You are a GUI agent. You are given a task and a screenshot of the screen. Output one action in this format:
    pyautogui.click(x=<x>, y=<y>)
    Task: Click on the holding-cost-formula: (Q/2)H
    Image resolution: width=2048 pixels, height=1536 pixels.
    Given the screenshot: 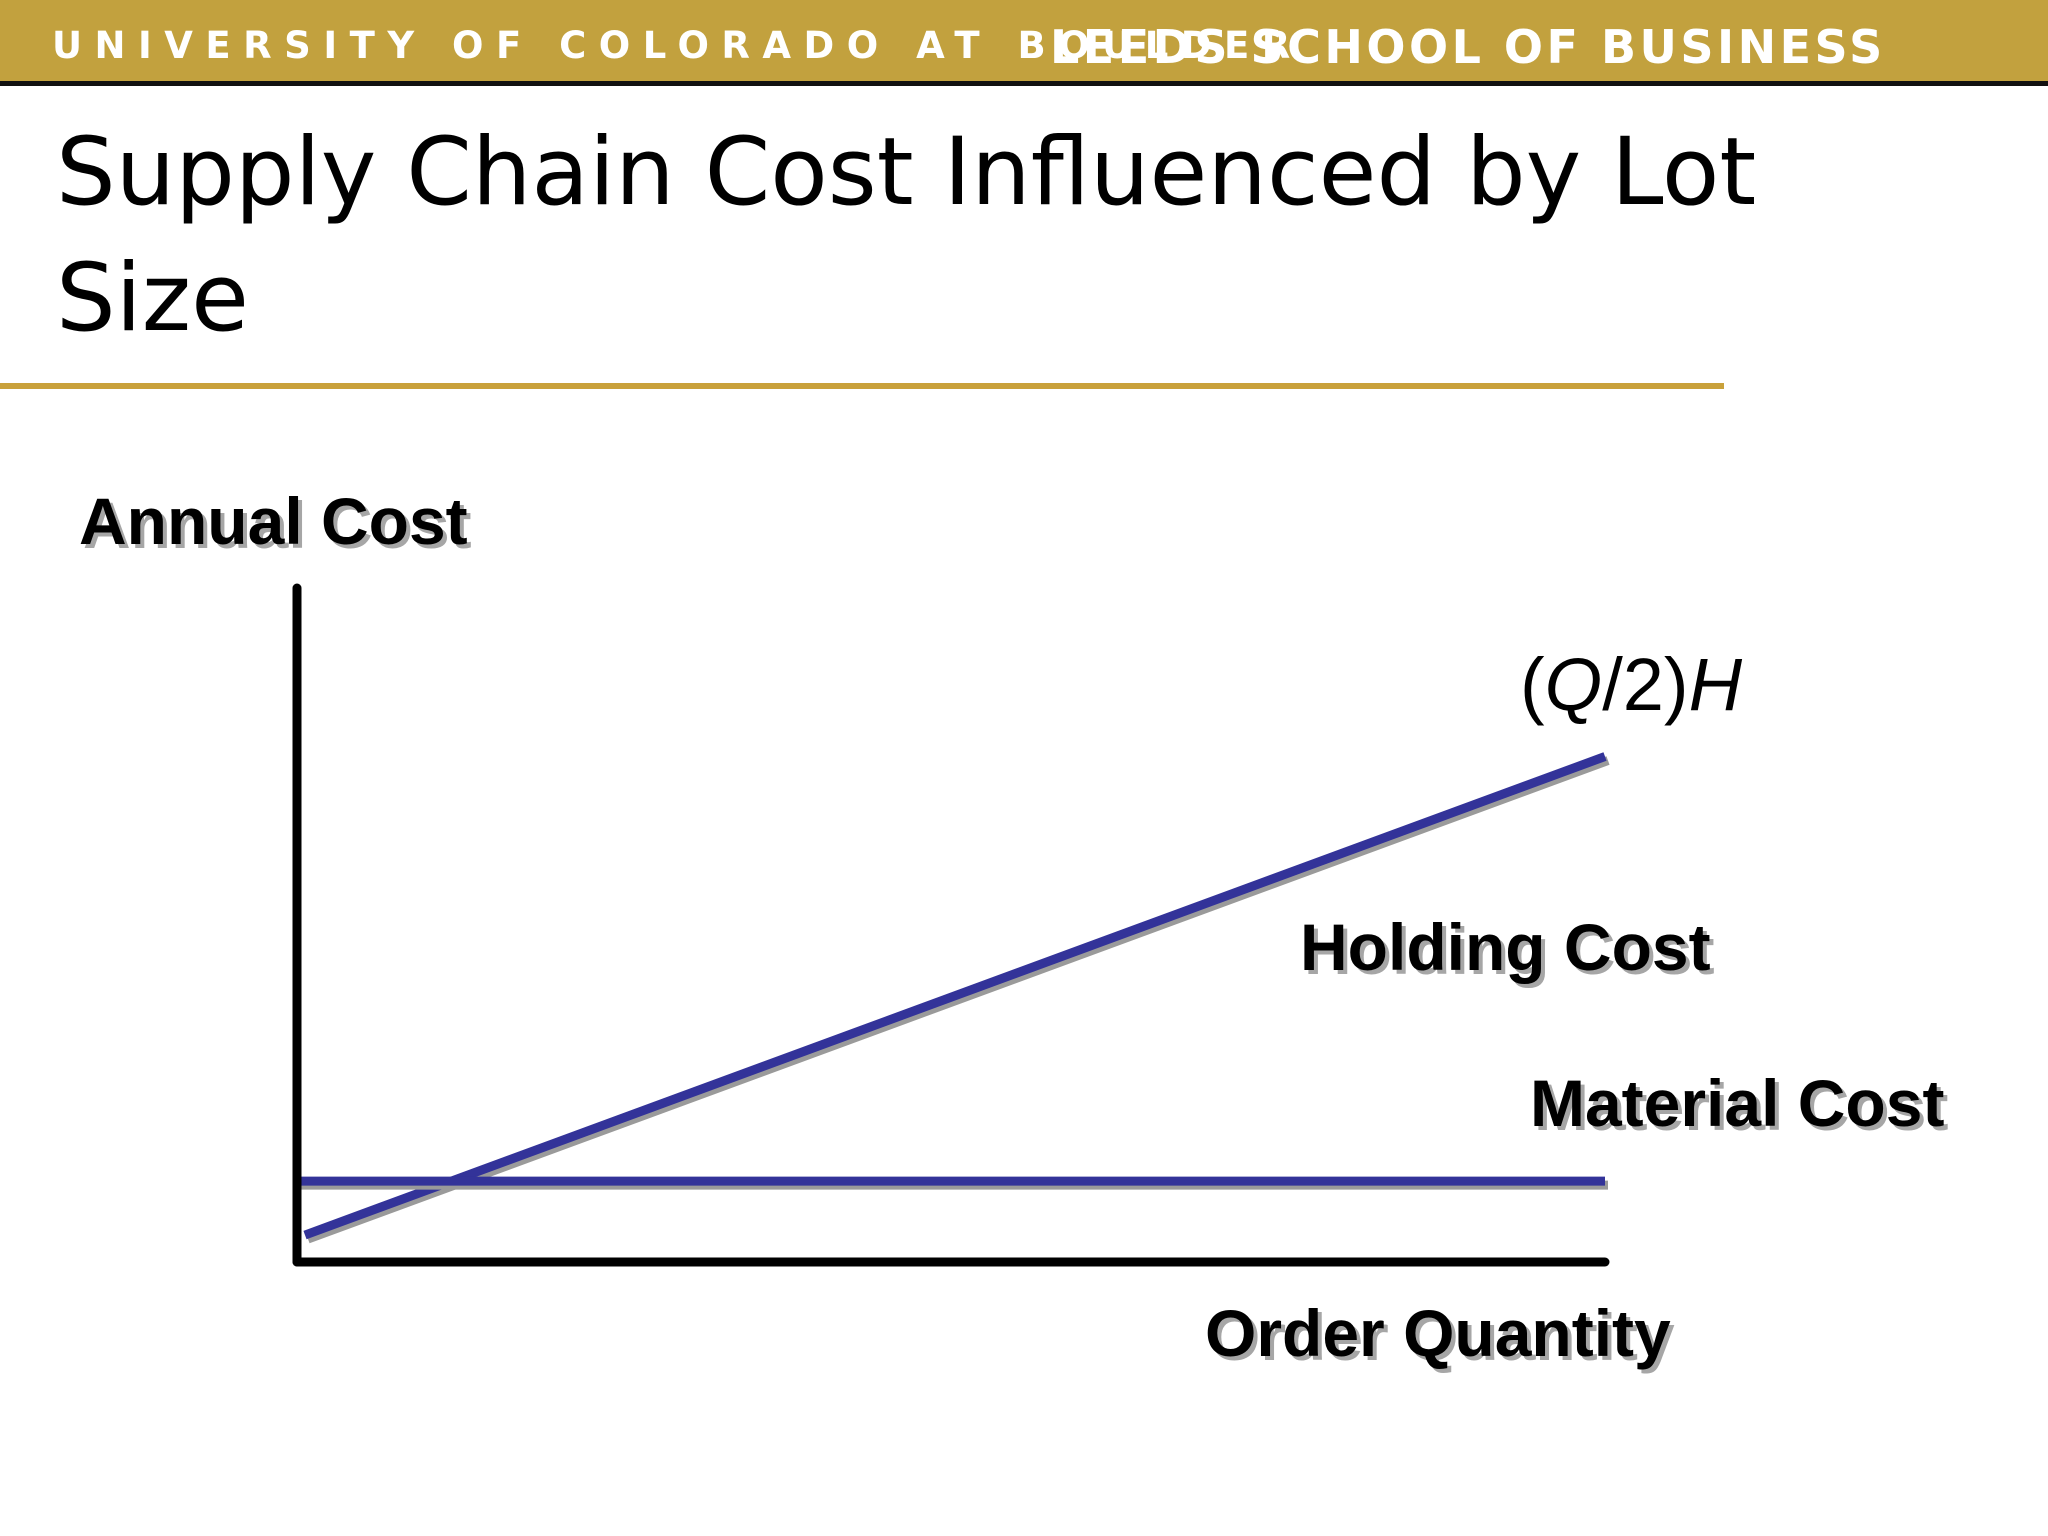 What is the action you would take?
    pyautogui.click(x=1631, y=684)
    